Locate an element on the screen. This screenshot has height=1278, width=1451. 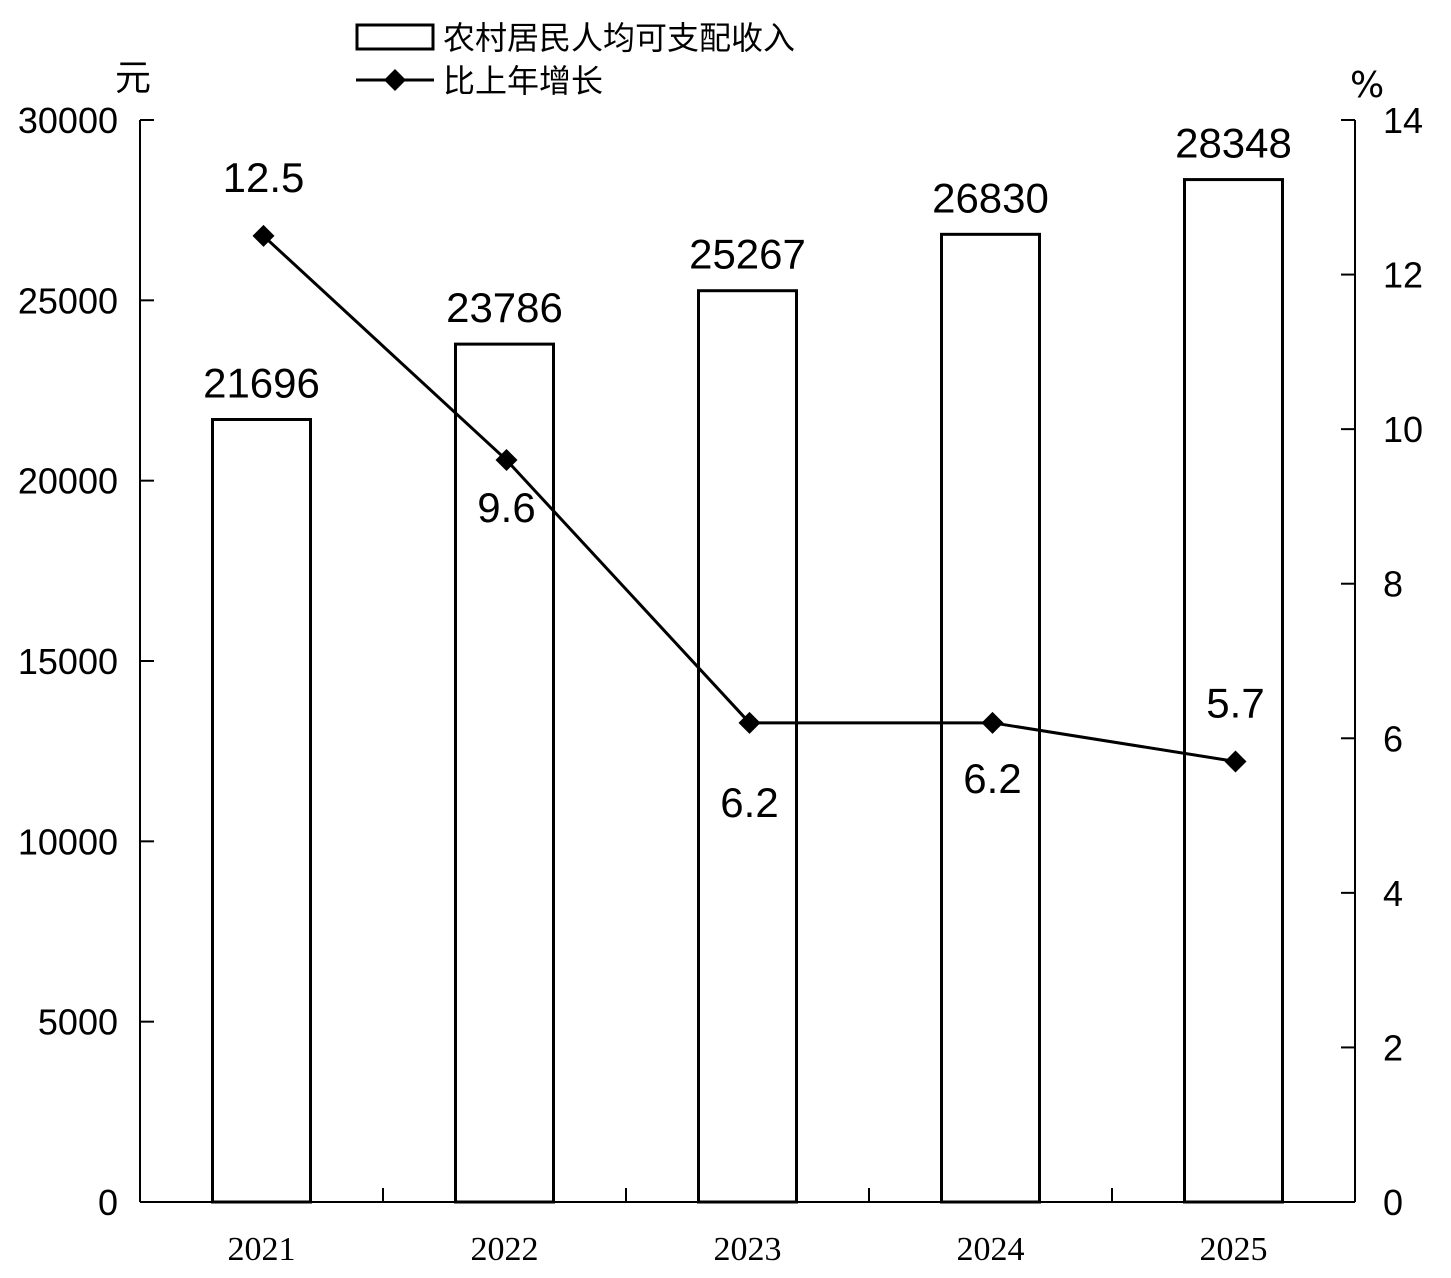
x-tick-label: 2024 is located at coordinates (991, 1249).